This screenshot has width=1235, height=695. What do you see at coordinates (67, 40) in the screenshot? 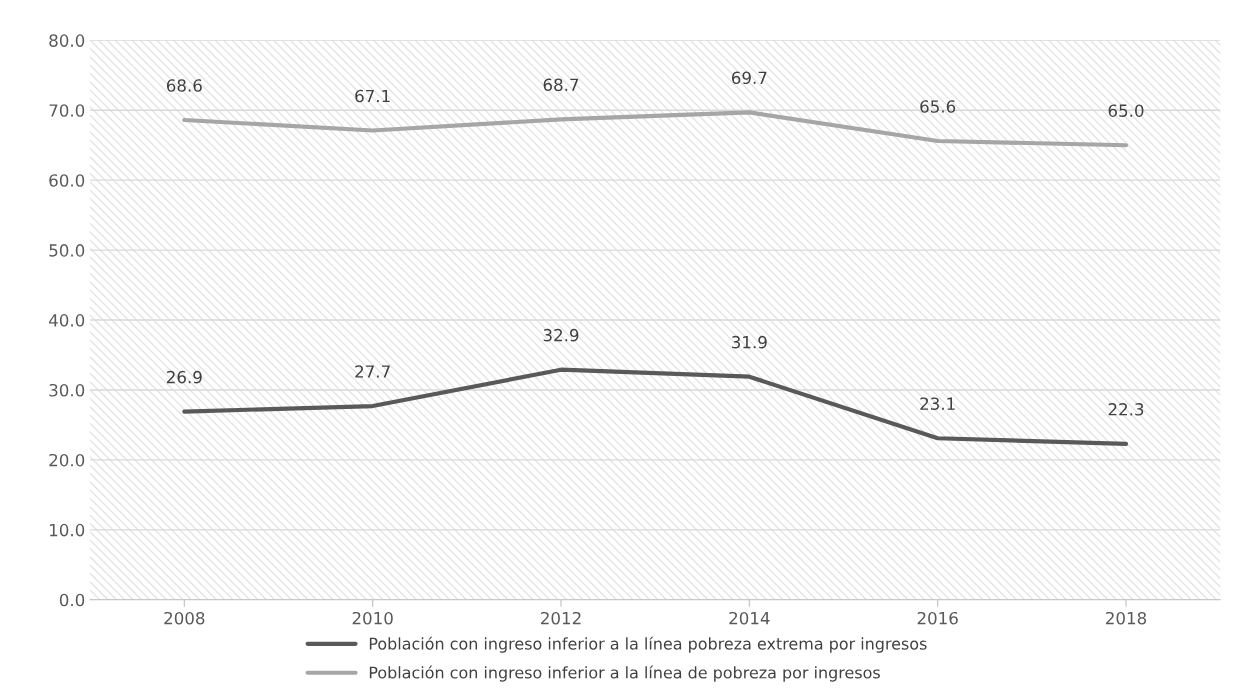
I see `y-tick-label: 80.0` at bounding box center [67, 40].